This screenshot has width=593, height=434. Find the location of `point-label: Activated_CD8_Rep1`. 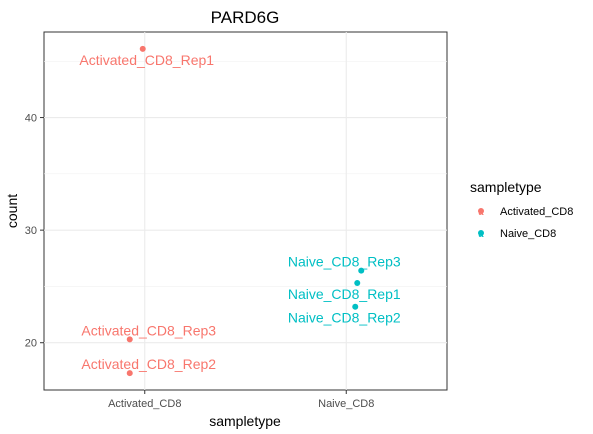

point-label: Activated_CD8_Rep1 is located at coordinates (146, 60).